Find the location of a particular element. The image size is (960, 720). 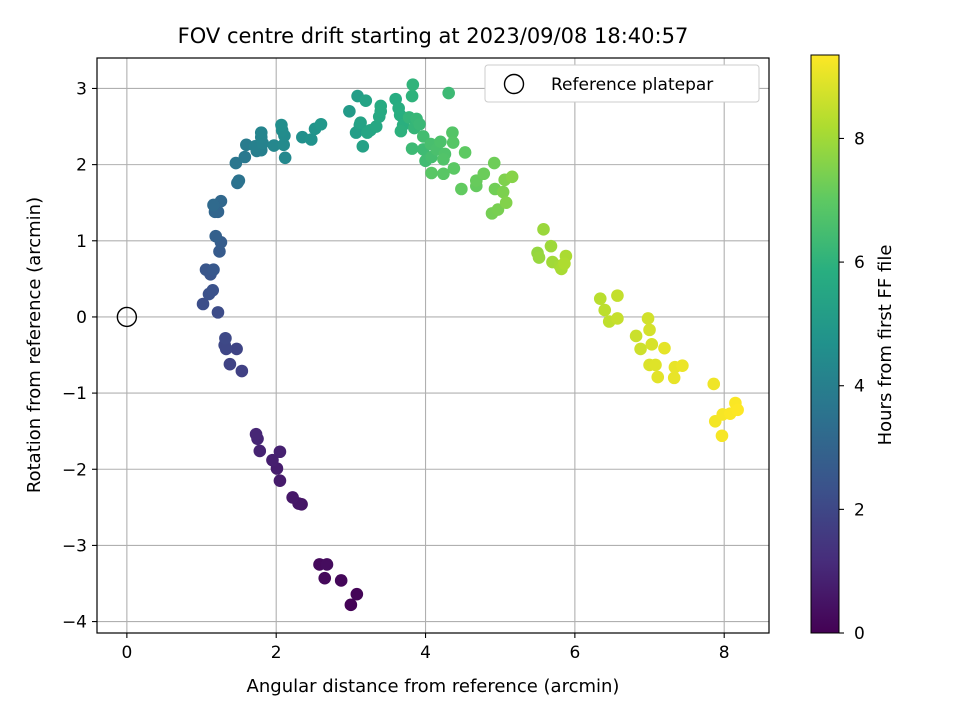

legend-box is located at coordinates (622, 83).